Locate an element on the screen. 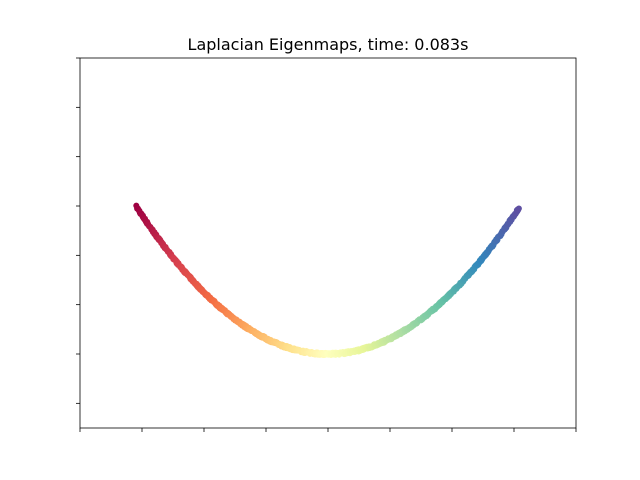 This screenshot has width=640, height=480. scatter-point is located at coordinates (518, 208).